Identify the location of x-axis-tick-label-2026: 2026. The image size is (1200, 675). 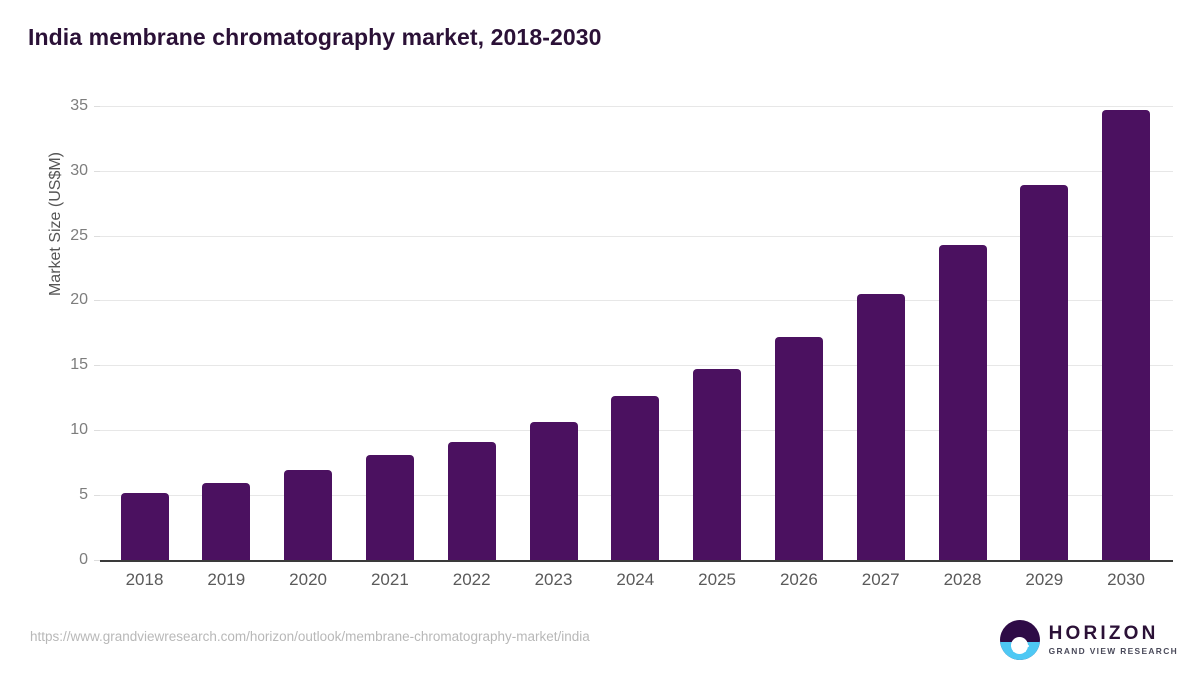
(798, 579).